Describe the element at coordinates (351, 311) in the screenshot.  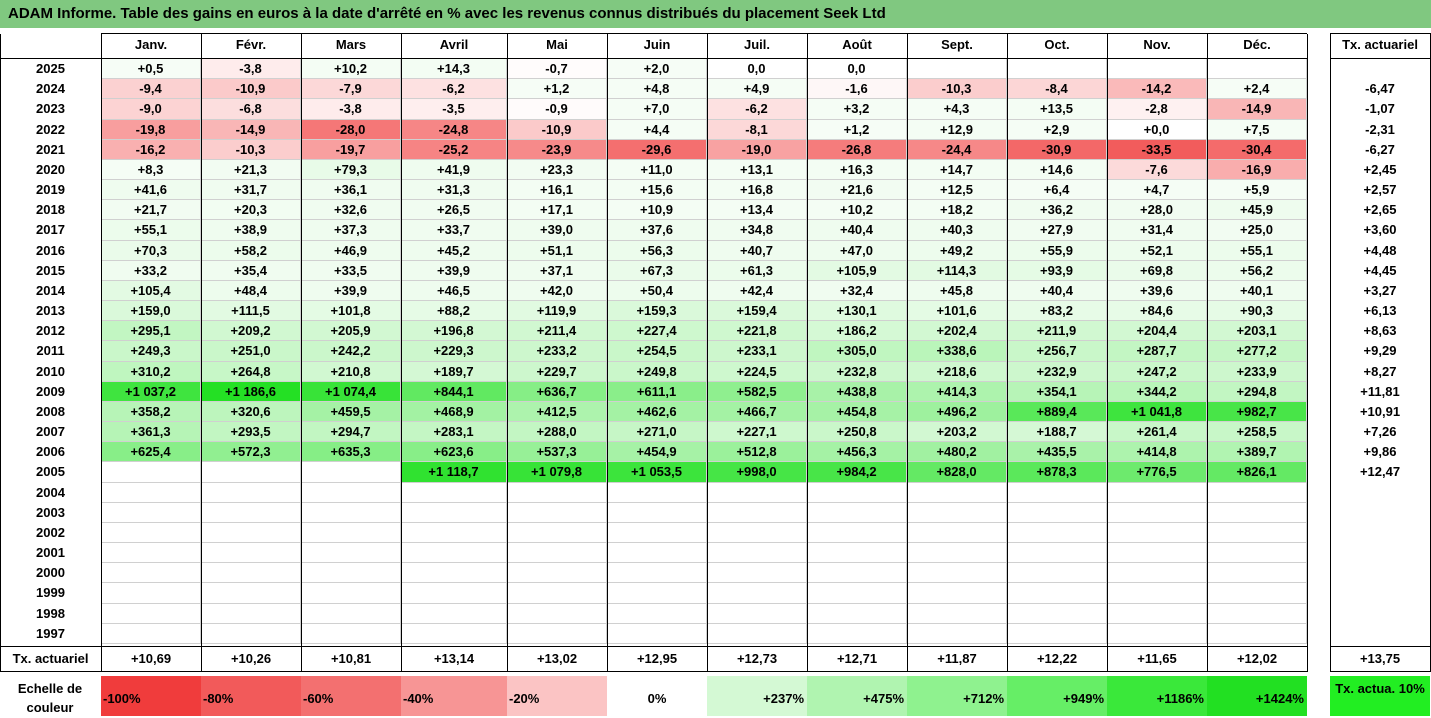
I see `gain-cell: +101,8` at that location.